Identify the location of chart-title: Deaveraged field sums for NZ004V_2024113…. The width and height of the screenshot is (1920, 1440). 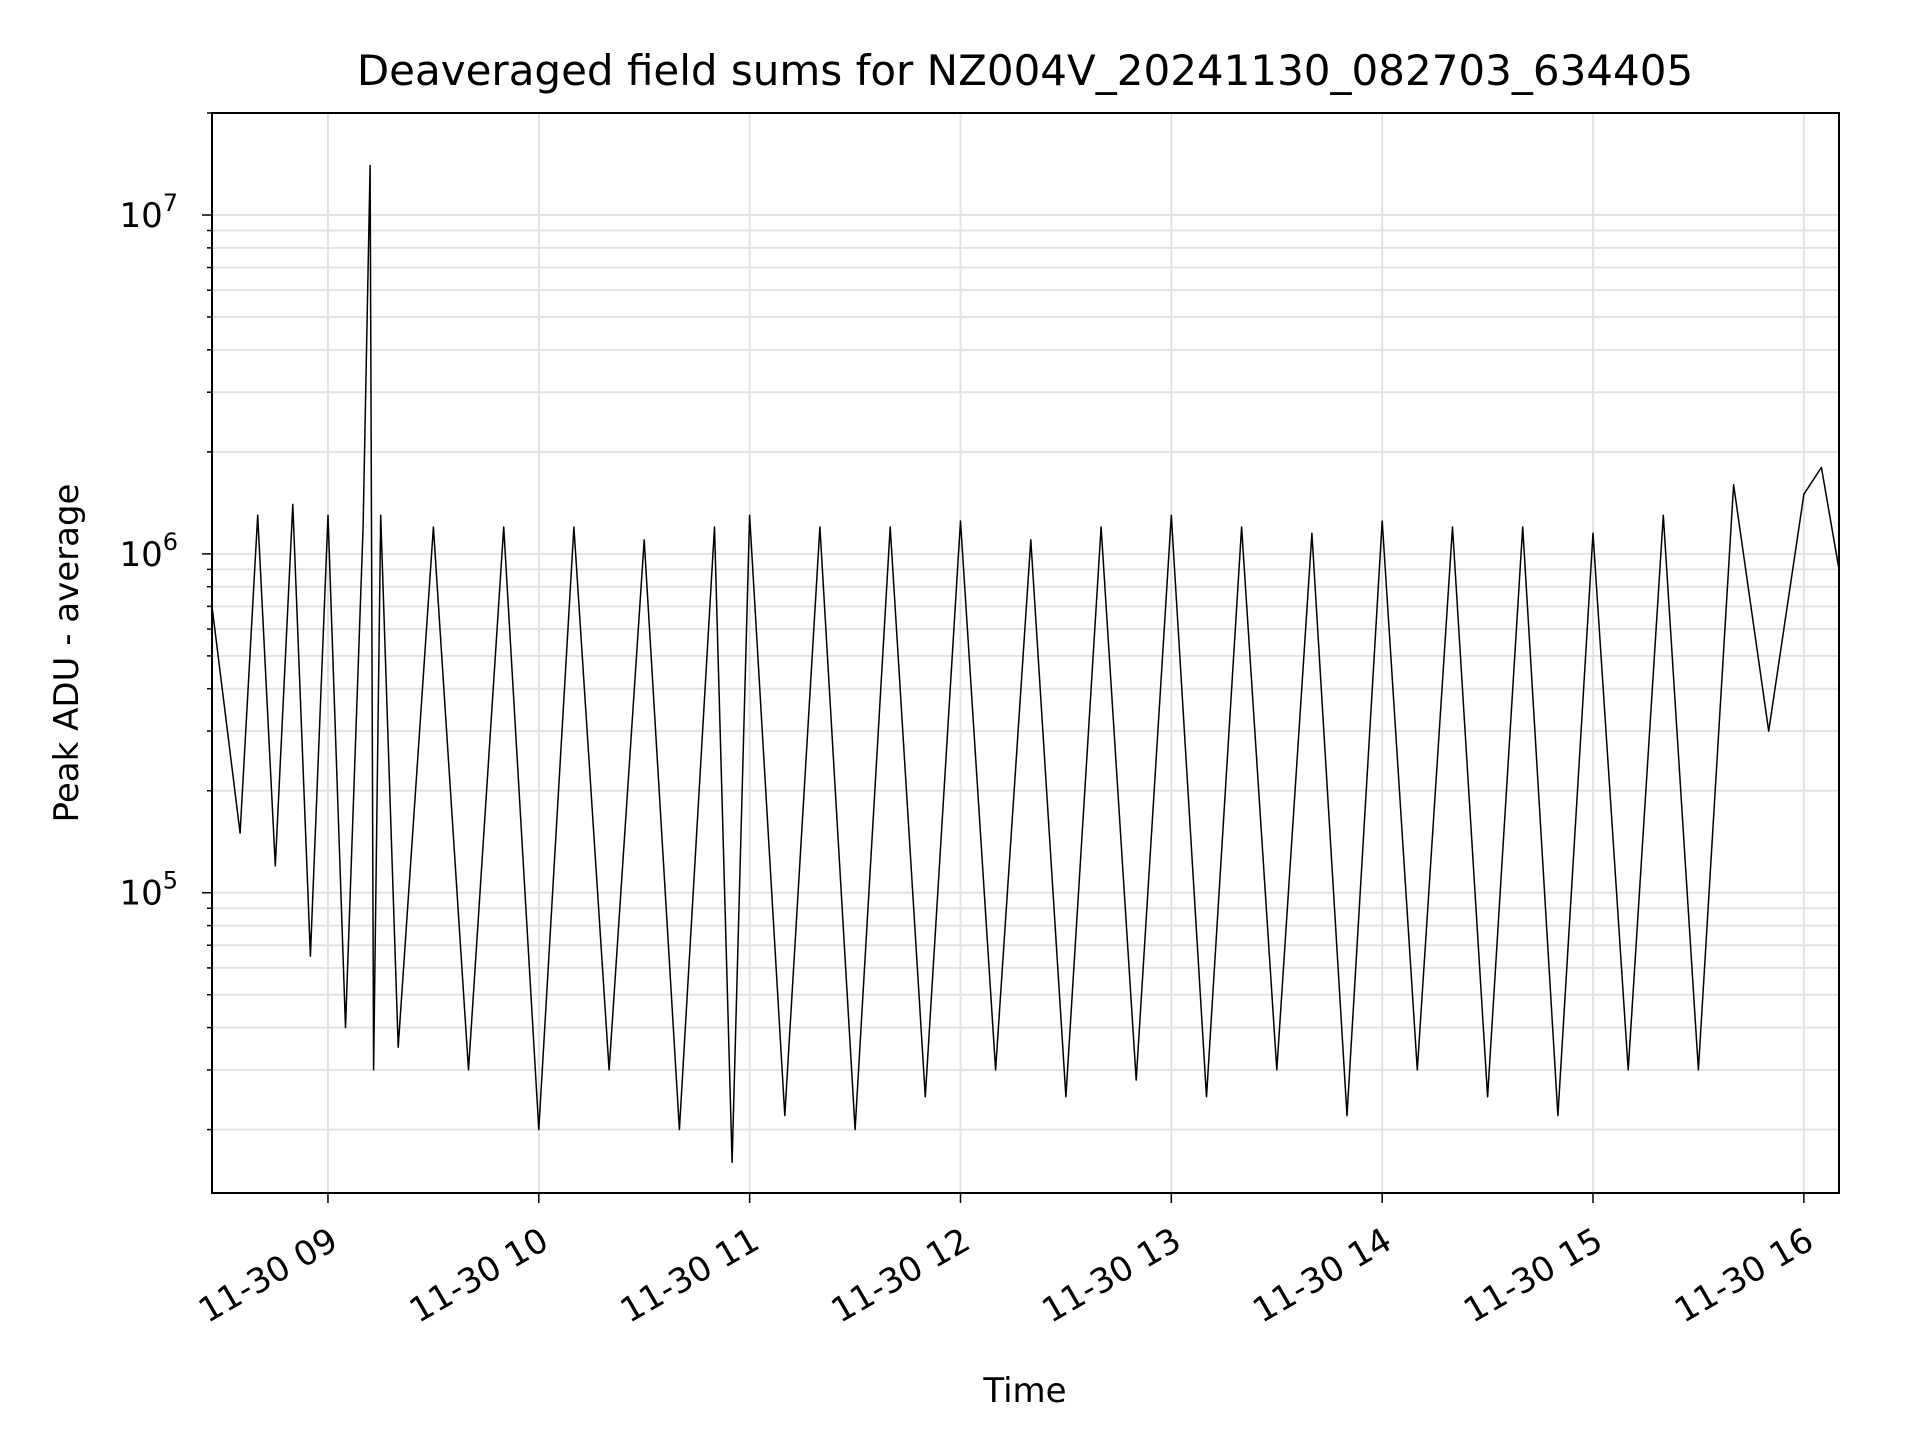
(1025, 70).